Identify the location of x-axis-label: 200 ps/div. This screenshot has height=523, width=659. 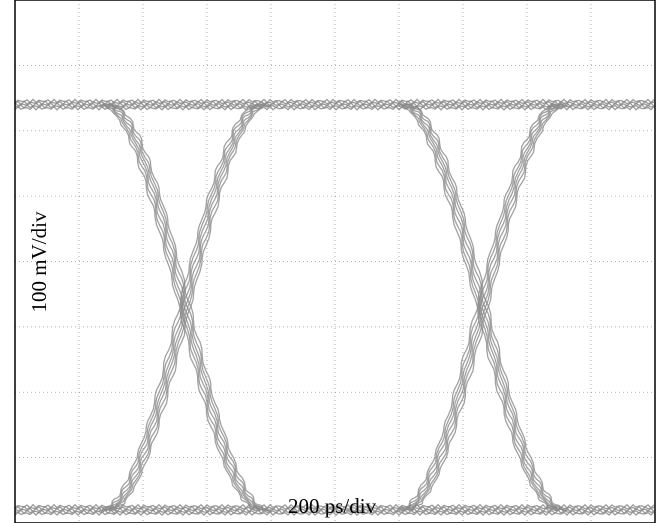
(332, 506).